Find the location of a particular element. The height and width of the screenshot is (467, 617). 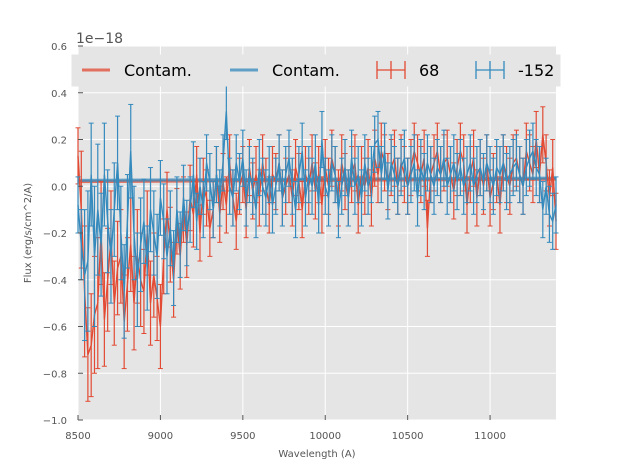

y-axis-ticks: −1.0 −0.8 −0.6 −0.4 −0.2 0.0 0.2 0.4 0.6 is located at coordinates (63, 234).